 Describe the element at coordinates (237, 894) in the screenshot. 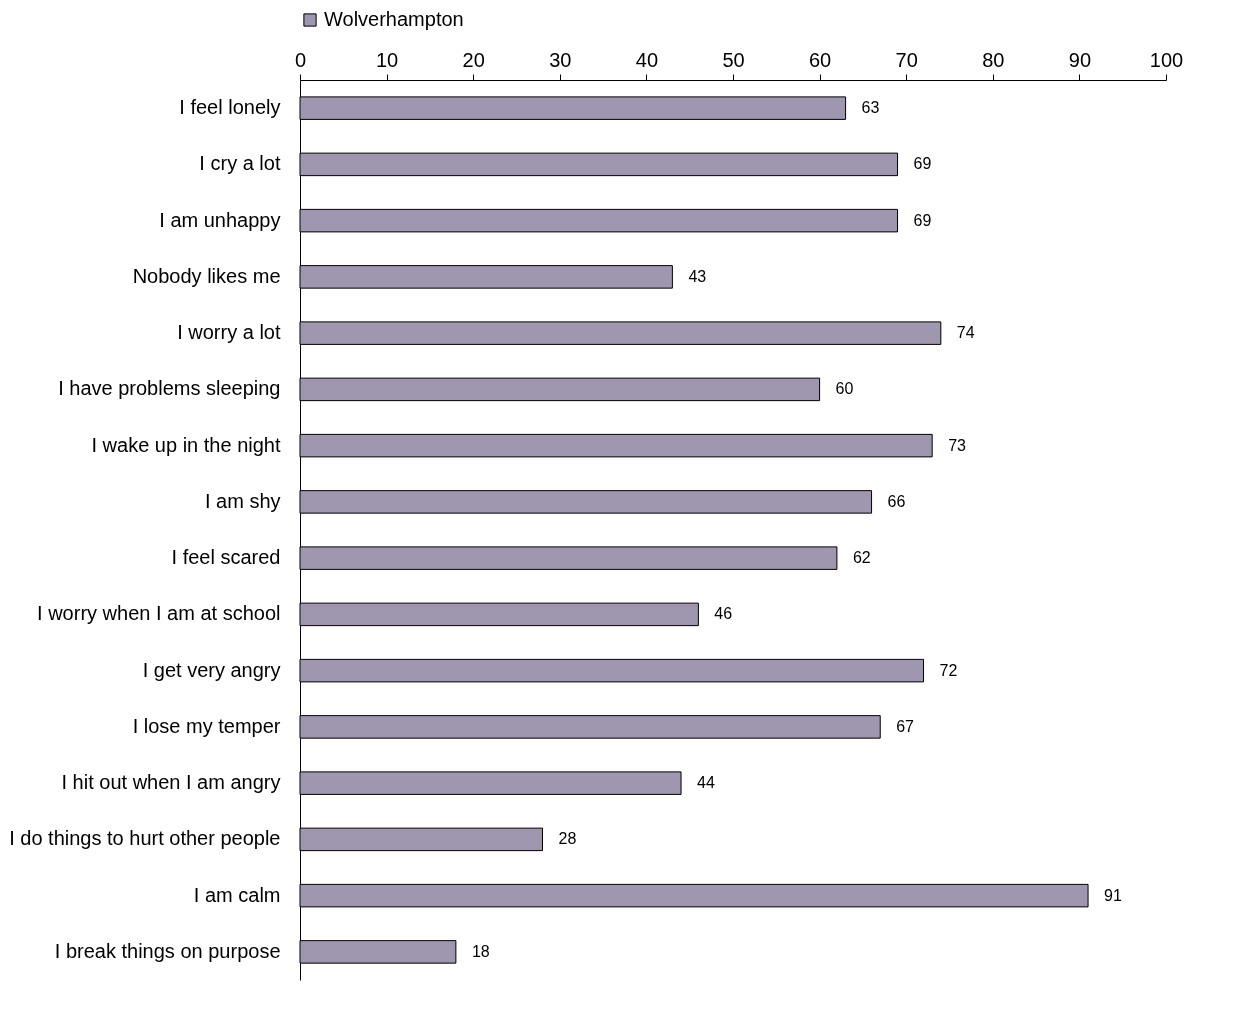

I see `y-tick-label: I am calm` at that location.